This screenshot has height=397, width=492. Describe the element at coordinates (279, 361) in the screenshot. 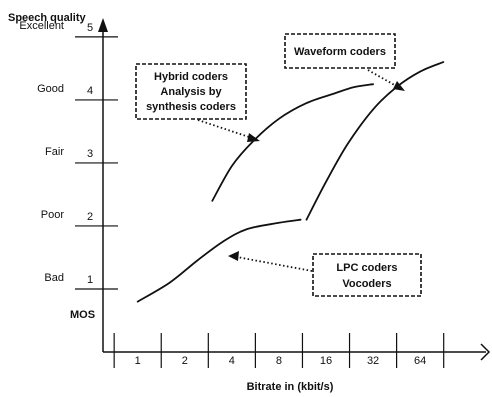

I see `x-tick-label-8: 8` at that location.